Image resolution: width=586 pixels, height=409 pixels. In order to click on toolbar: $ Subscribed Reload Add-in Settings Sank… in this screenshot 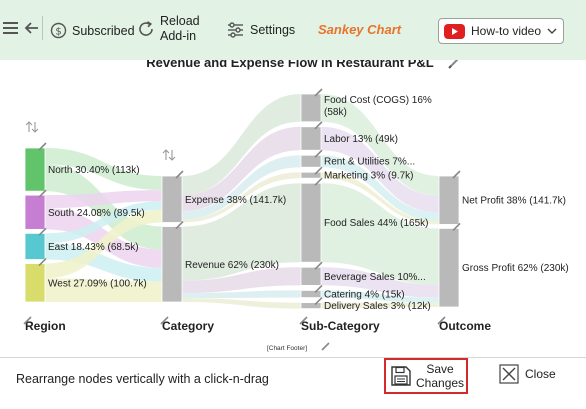, I will do `click(293, 30)`.